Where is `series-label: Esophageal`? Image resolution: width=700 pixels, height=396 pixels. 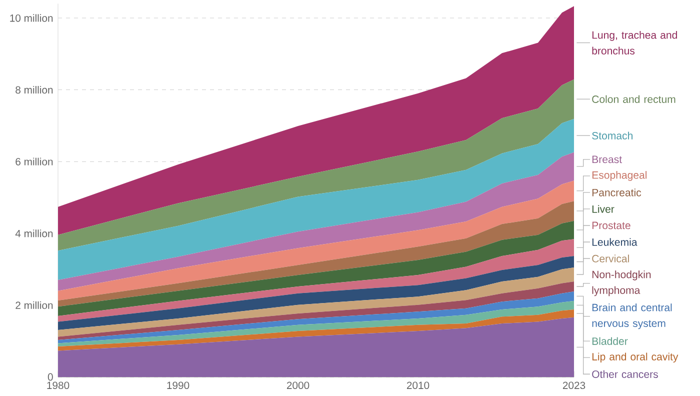 series-label: Esophageal is located at coordinates (619, 176).